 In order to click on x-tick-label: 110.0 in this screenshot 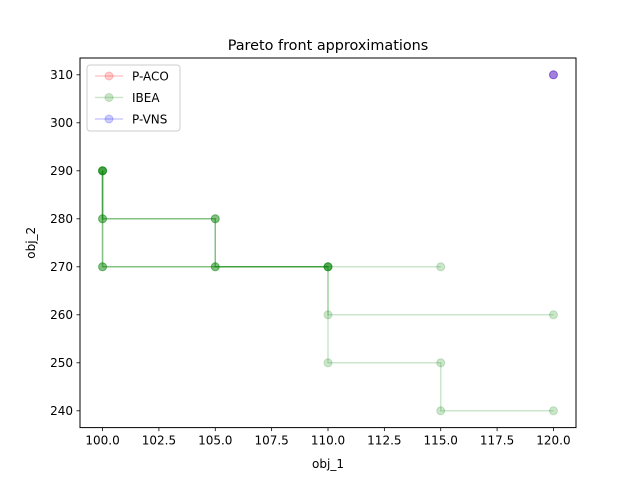, I will do `click(328, 441)`.